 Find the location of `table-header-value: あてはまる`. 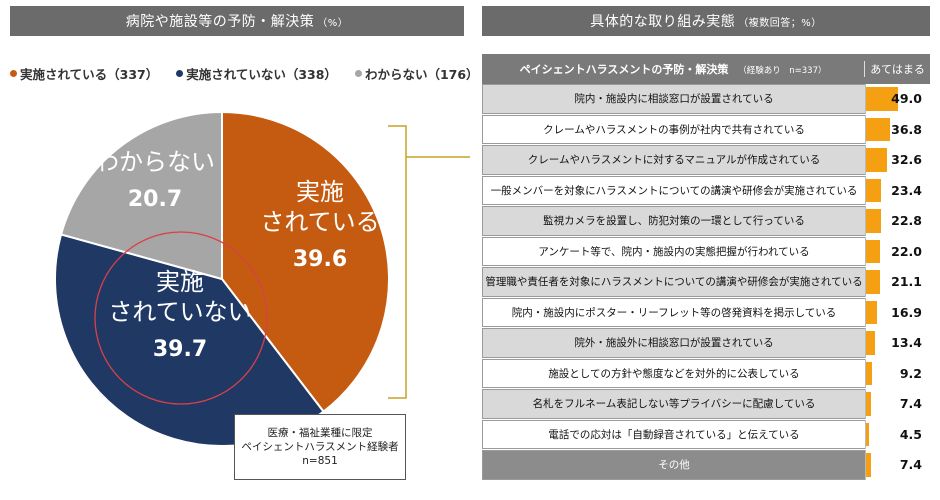

table-header-value: あてはまる is located at coordinates (897, 69).